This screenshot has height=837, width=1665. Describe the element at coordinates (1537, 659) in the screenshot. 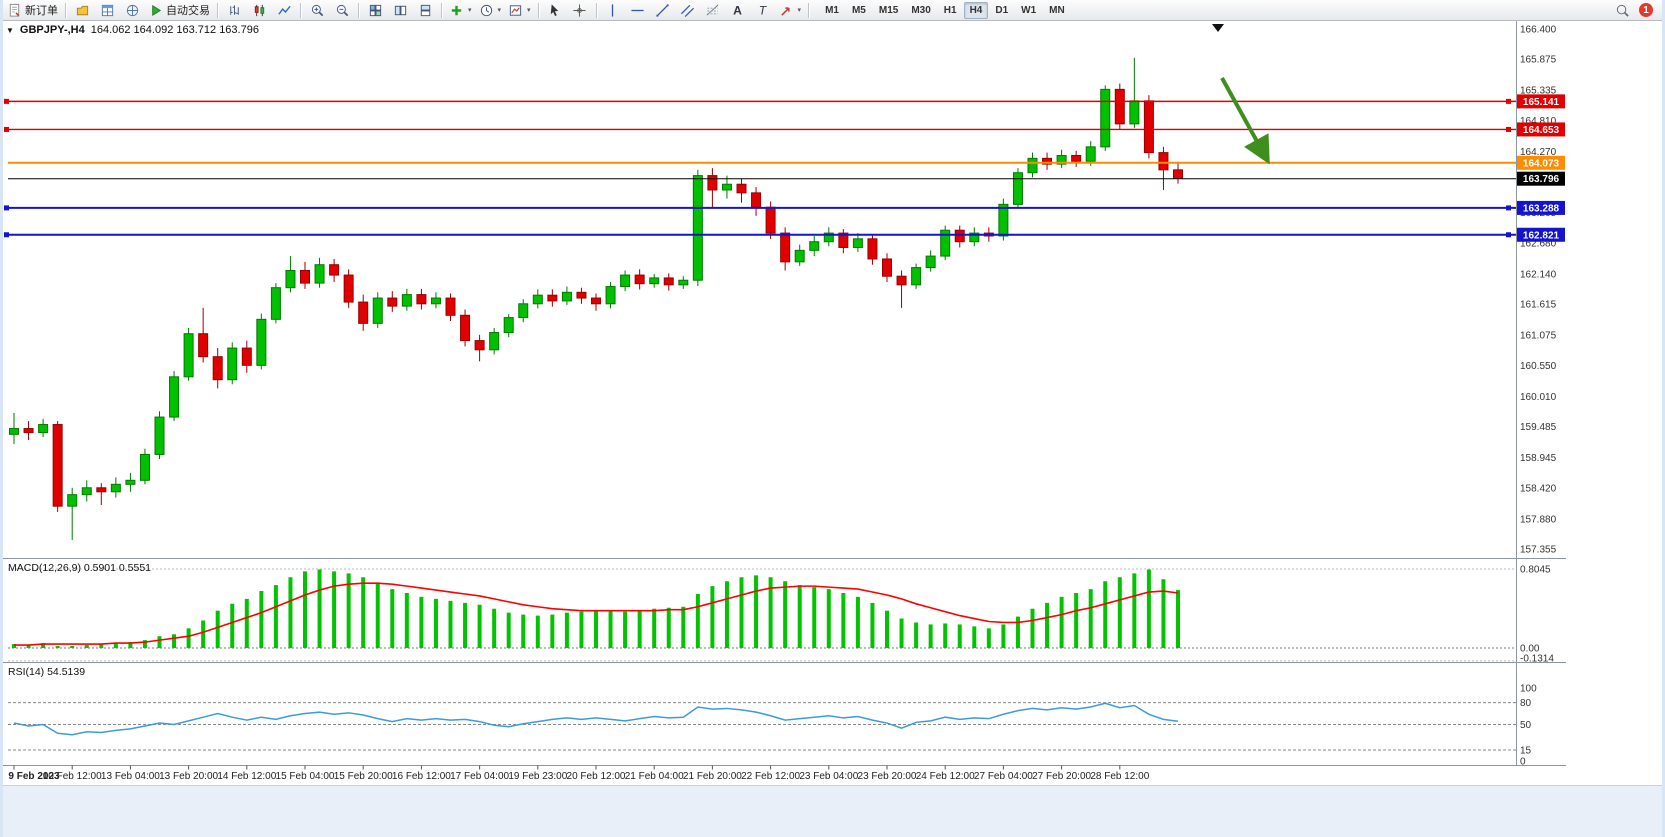

I see `macd-axis-tick: -0.1314` at that location.